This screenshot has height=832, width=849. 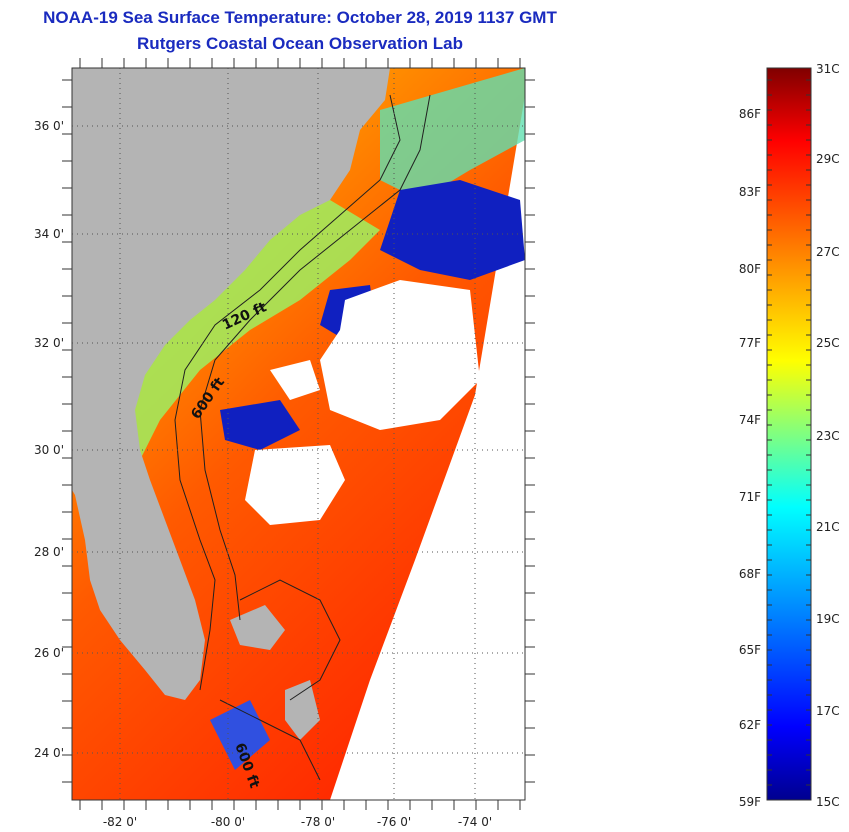 I want to click on f-label-71: 71F, so click(x=750, y=497).